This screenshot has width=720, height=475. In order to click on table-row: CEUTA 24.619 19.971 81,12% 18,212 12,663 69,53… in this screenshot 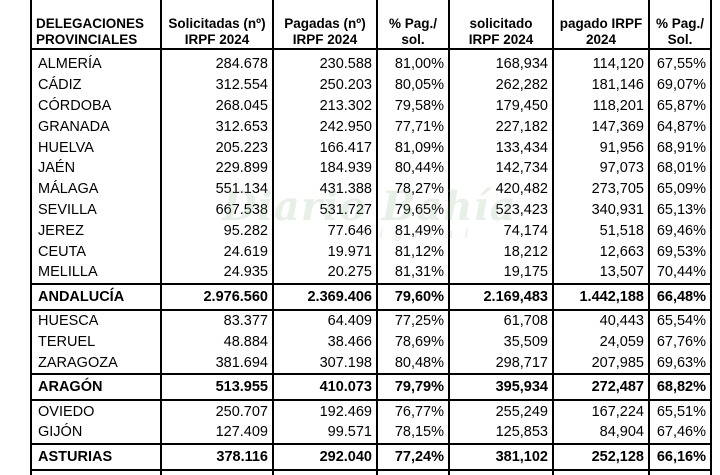, I will do `click(371, 251)`.